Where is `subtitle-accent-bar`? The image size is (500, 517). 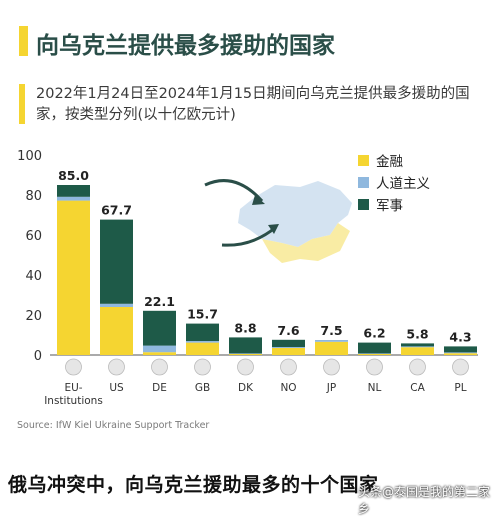 subtitle-accent-bar is located at coordinates (22, 104).